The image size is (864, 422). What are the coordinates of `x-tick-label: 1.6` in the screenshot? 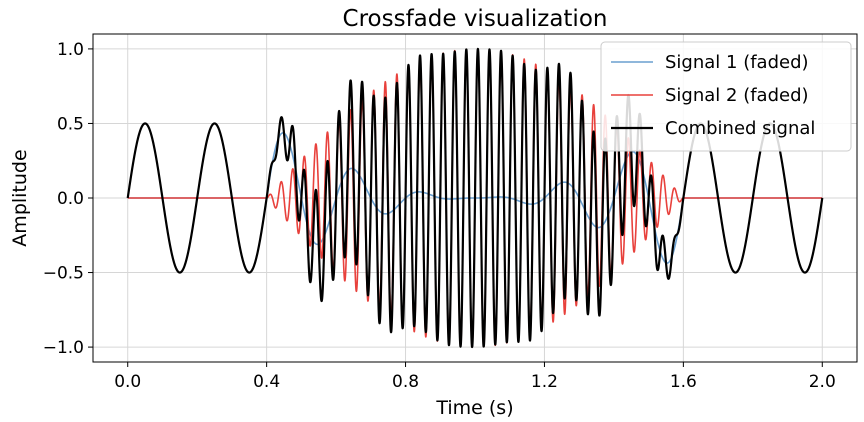 It's located at (683, 382).